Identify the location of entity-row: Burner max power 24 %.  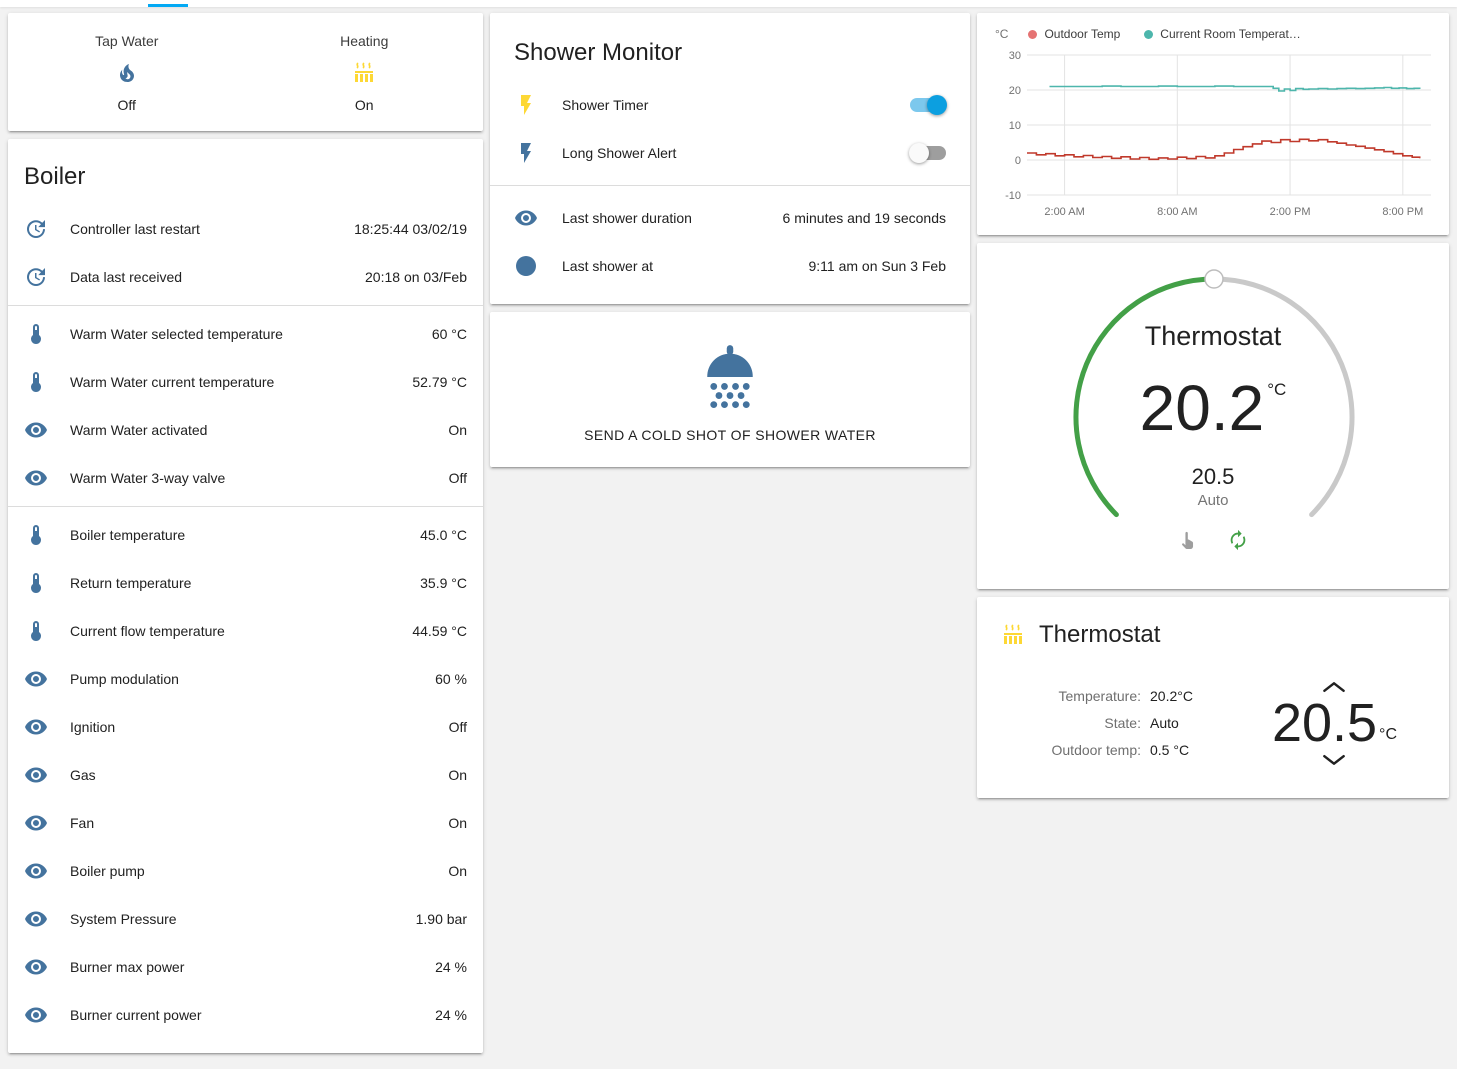
(245, 967).